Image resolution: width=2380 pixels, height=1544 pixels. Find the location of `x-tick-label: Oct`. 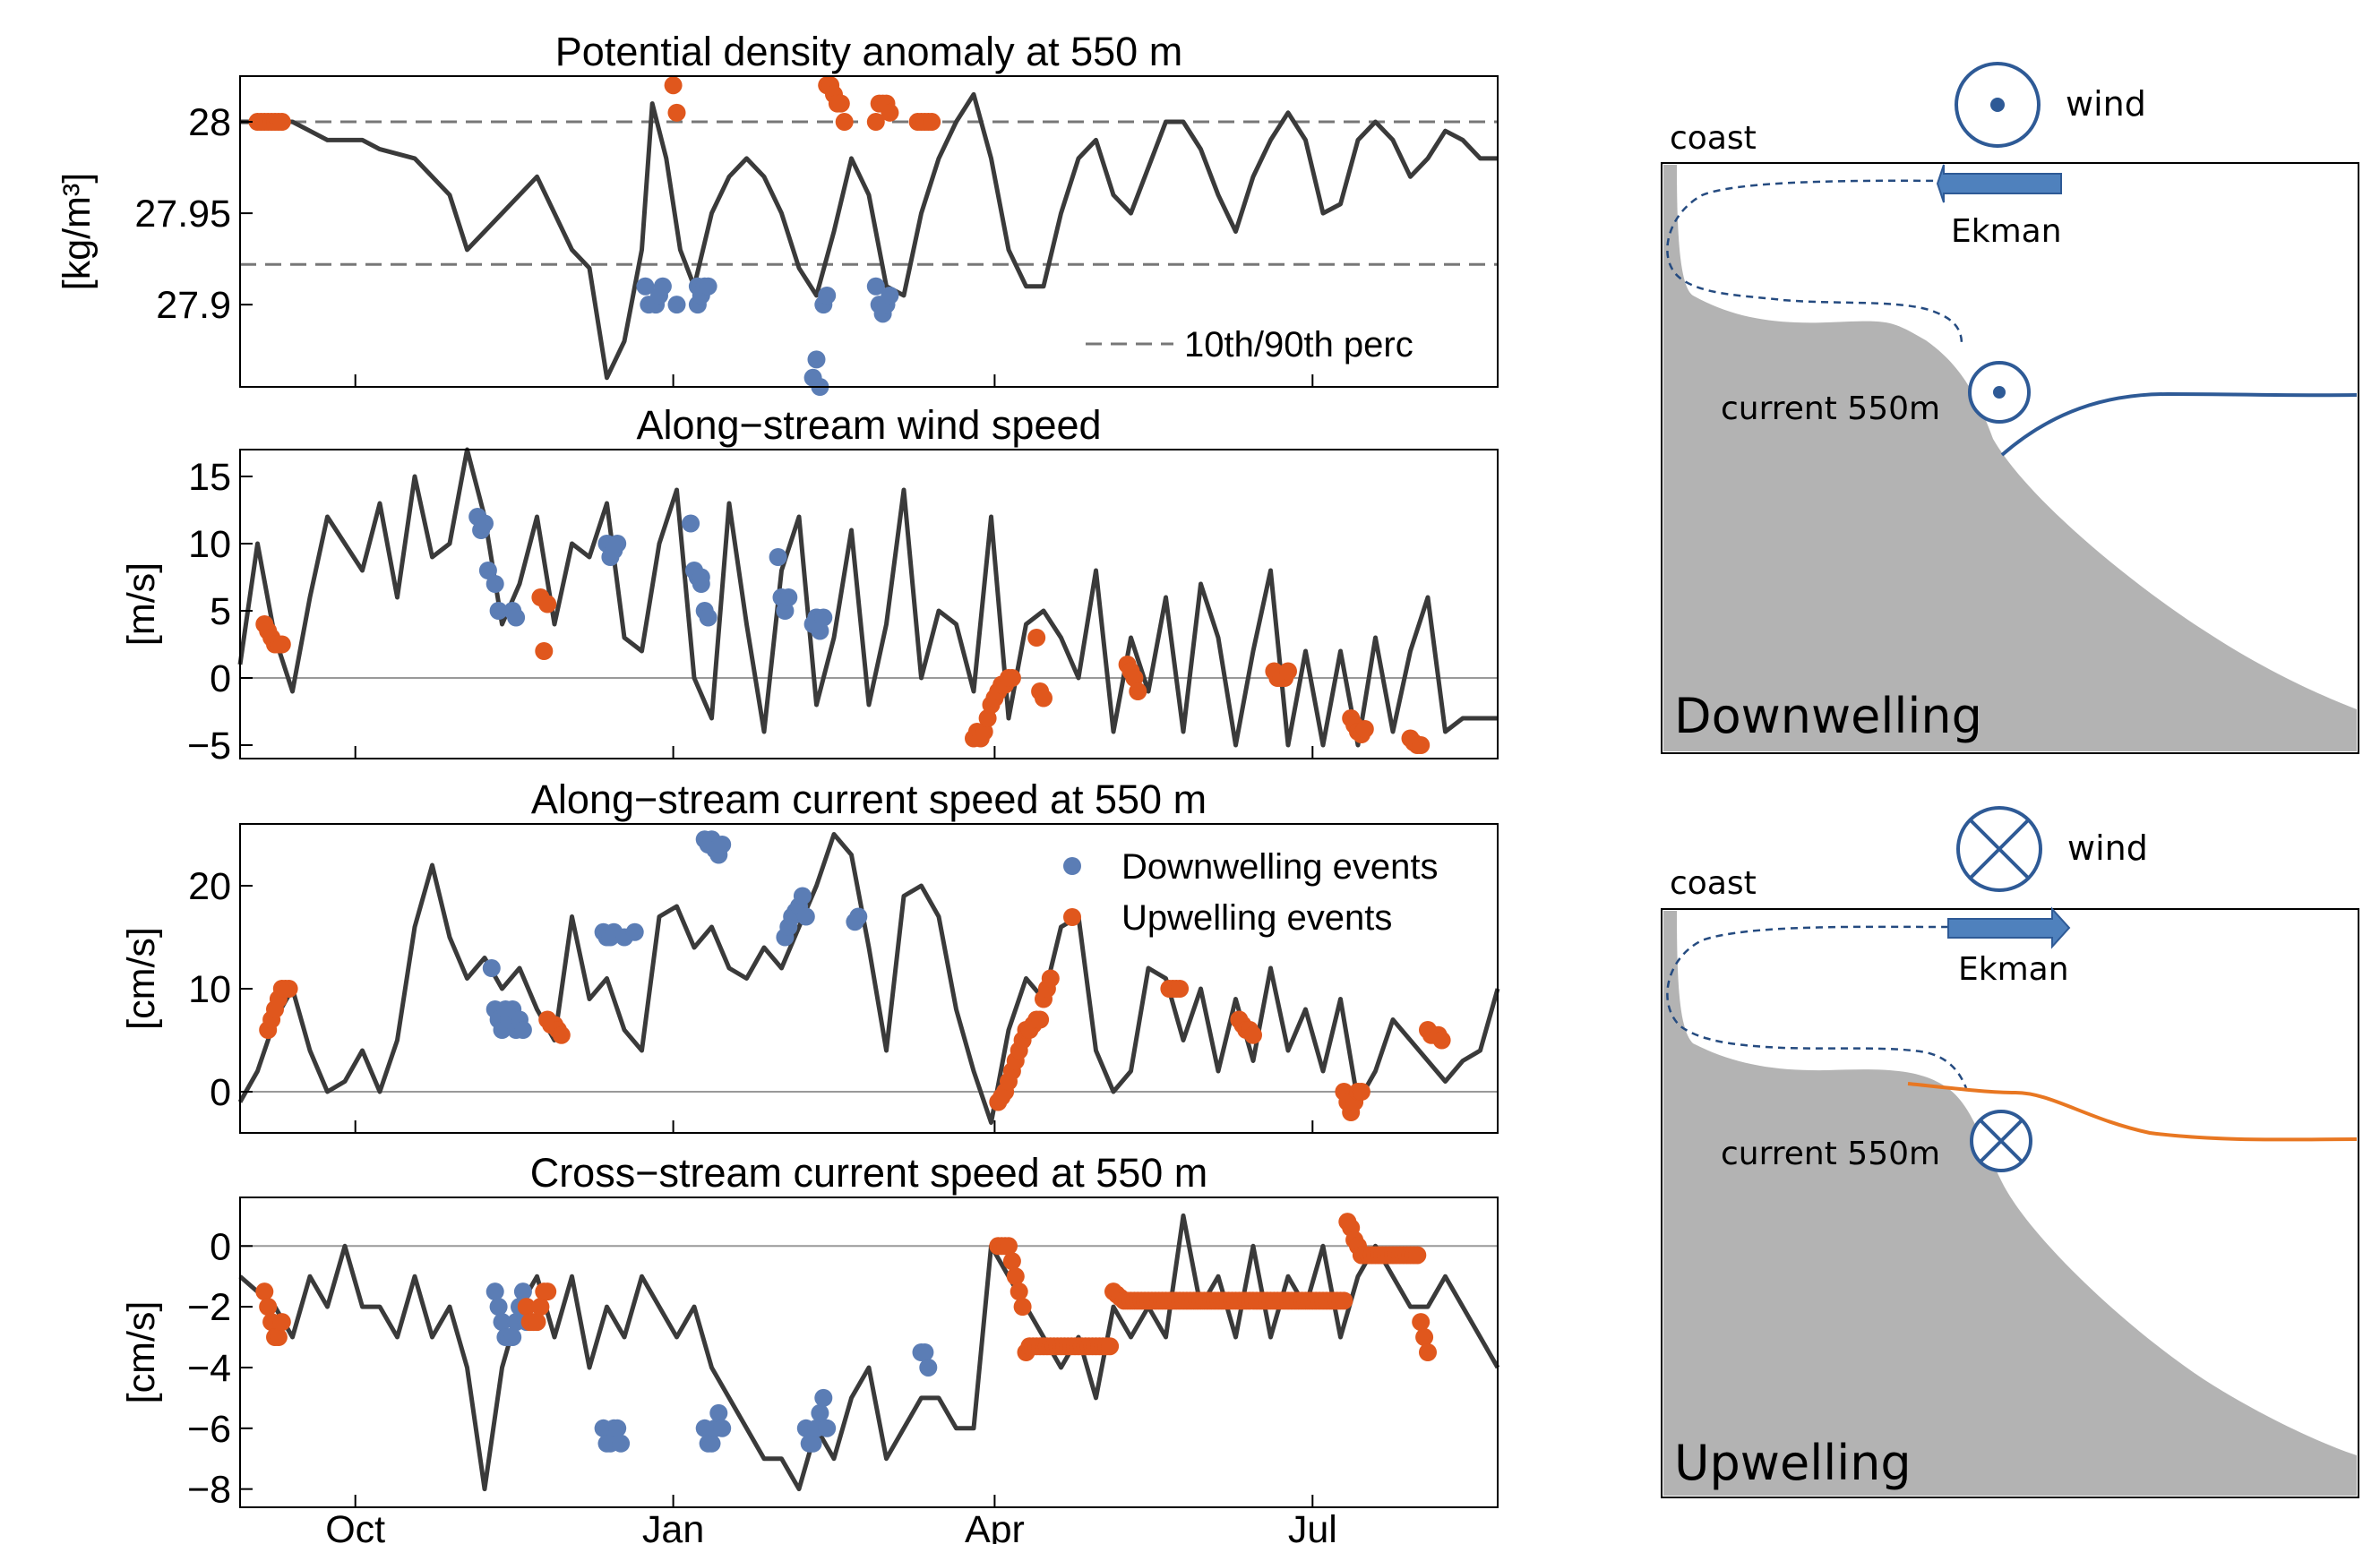

x-tick-label: Oct is located at coordinates (355, 1526).